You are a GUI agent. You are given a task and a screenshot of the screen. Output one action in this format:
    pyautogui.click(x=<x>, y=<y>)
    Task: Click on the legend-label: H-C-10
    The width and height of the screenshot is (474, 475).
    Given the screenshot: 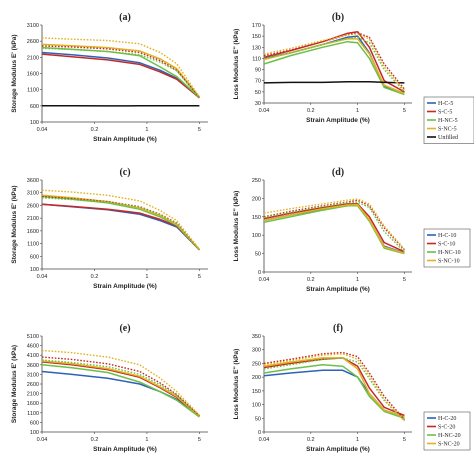 What is the action you would take?
    pyautogui.click(x=447, y=236)
    